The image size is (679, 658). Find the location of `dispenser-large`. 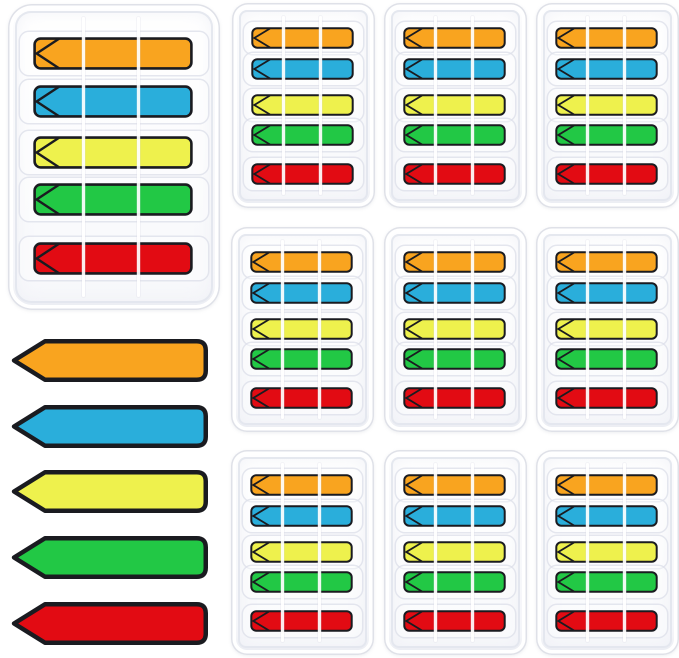

dispenser-large is located at coordinates (114, 157).